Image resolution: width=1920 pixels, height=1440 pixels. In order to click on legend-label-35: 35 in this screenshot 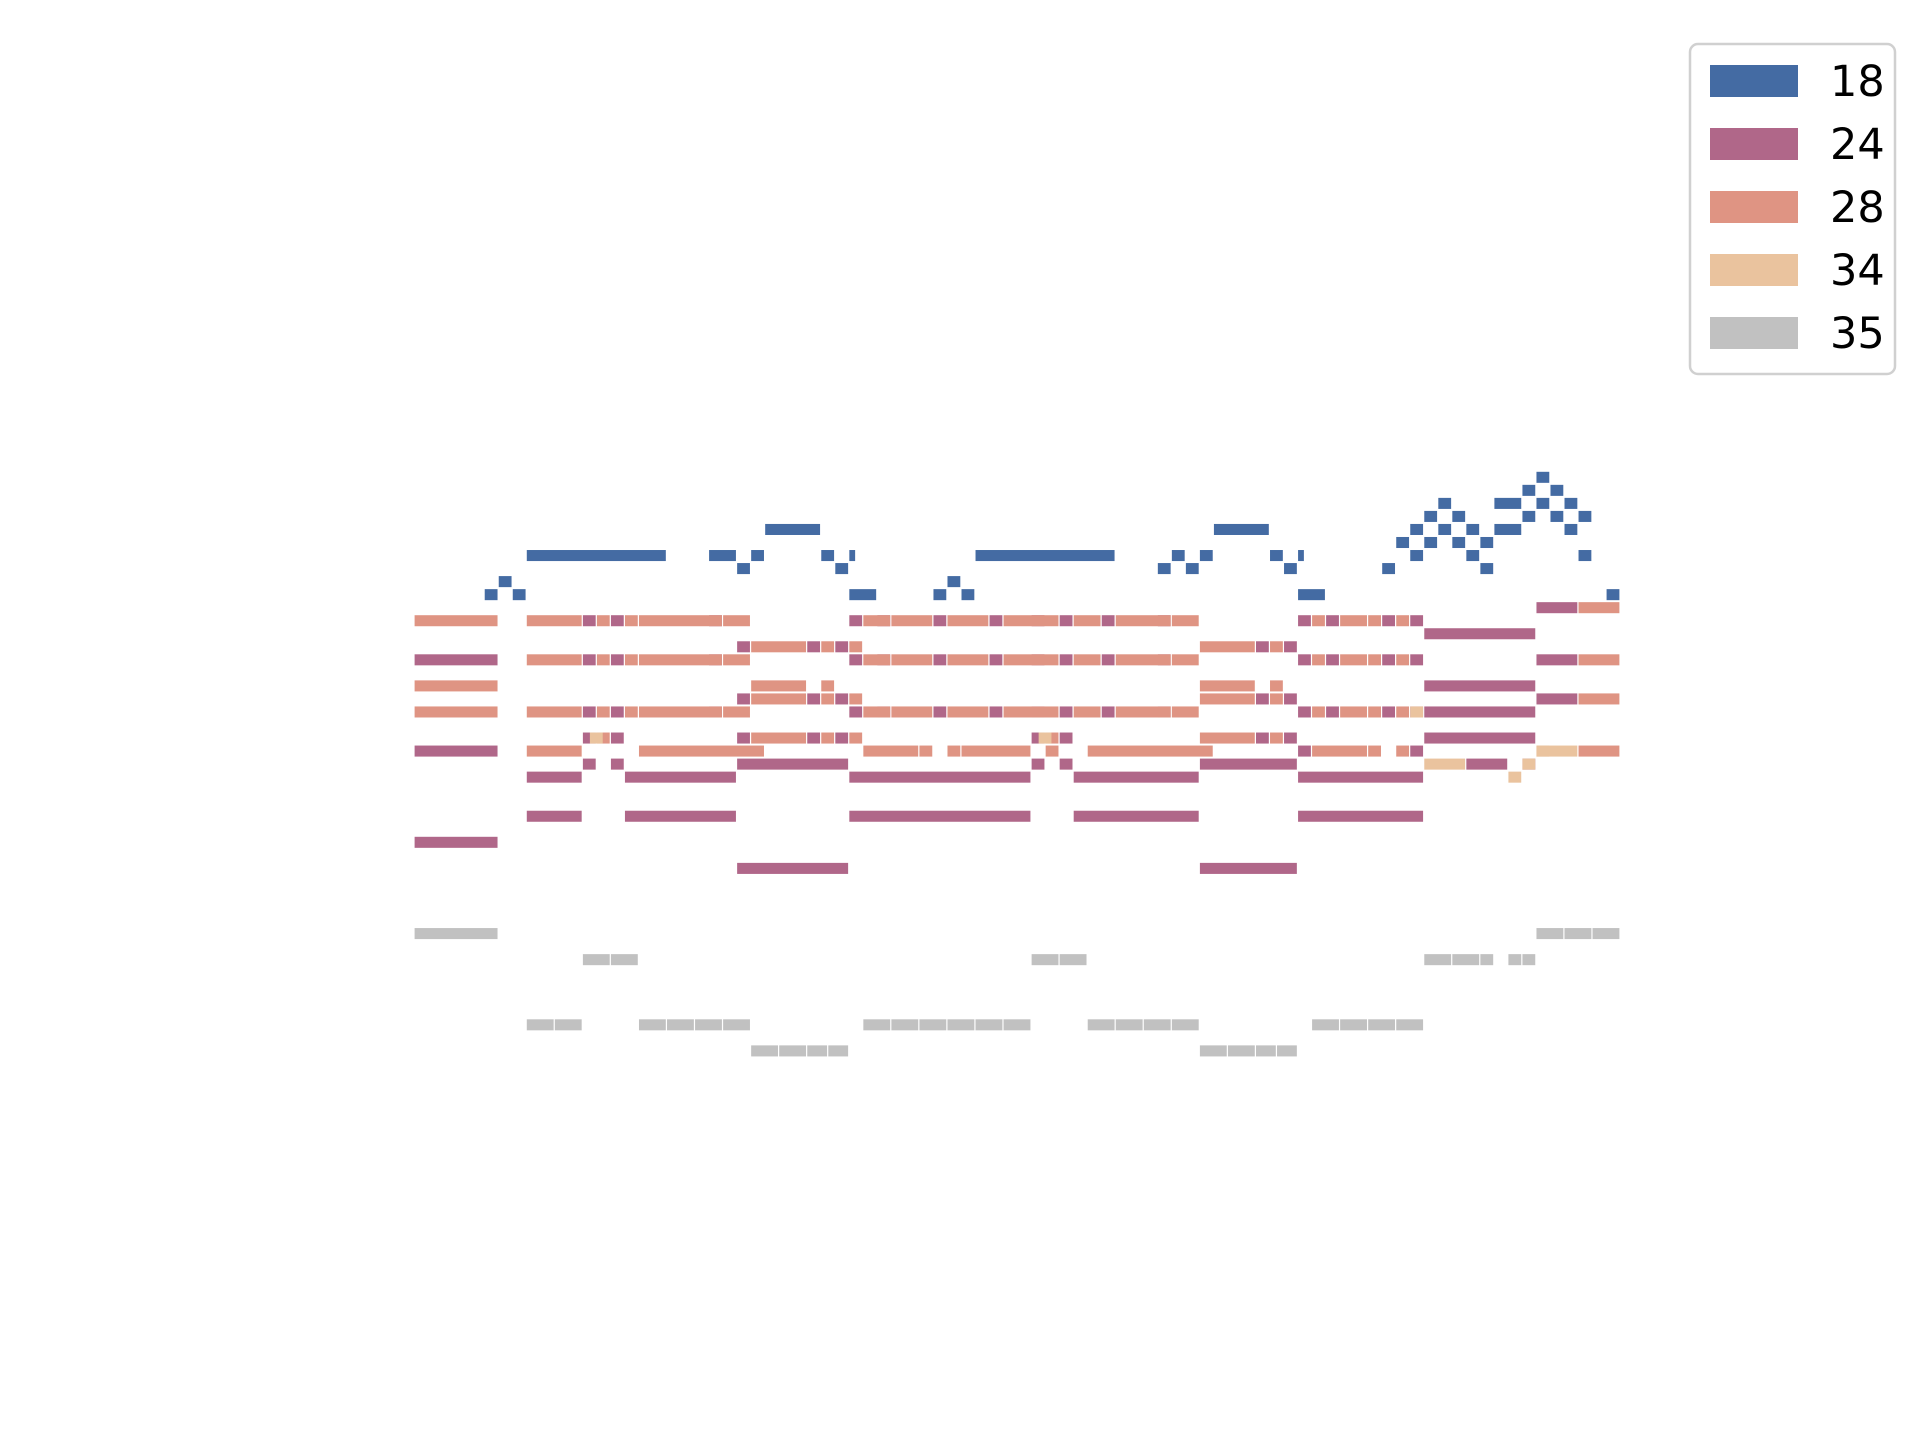, I will do `click(1857, 334)`.